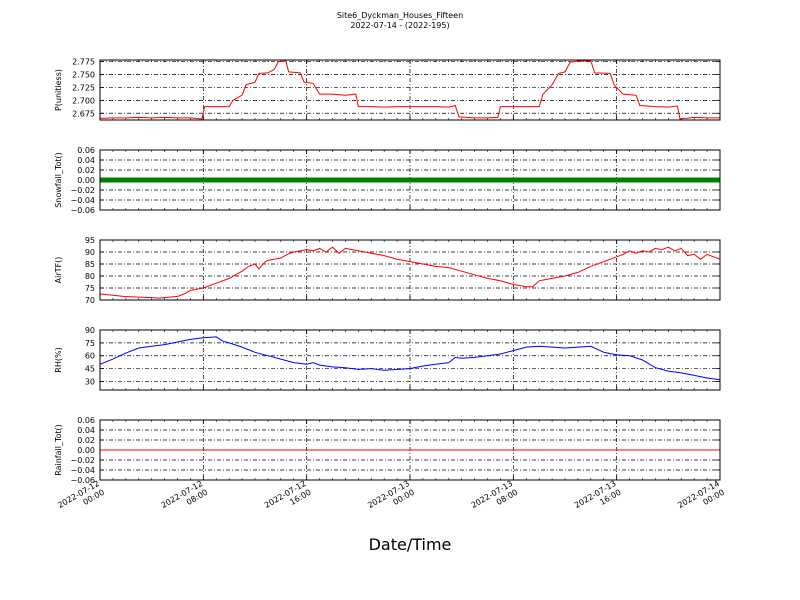 The height and width of the screenshot is (600, 800). Describe the element at coordinates (90, 240) in the screenshot. I see `y-tick-label: 95` at that location.